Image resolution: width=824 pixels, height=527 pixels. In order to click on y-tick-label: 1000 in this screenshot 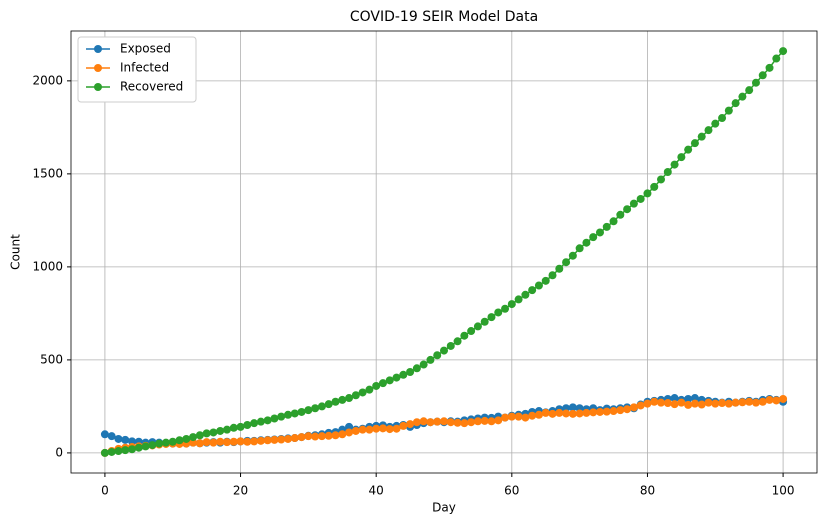, I will do `click(47, 266)`.